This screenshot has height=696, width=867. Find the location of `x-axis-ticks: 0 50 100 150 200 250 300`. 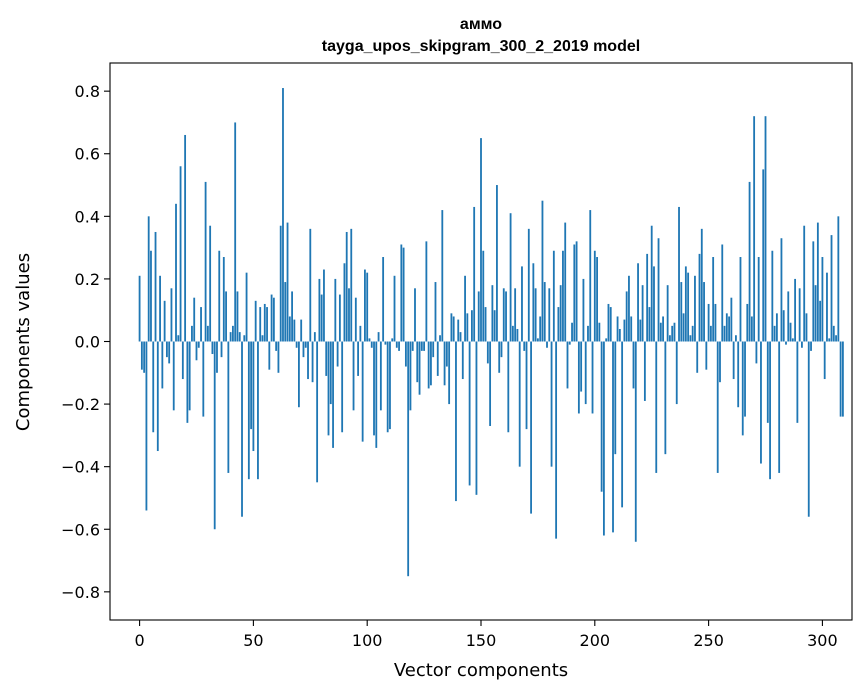

x-axis-ticks: 0 50 100 150 200 250 300 is located at coordinates (486, 635).